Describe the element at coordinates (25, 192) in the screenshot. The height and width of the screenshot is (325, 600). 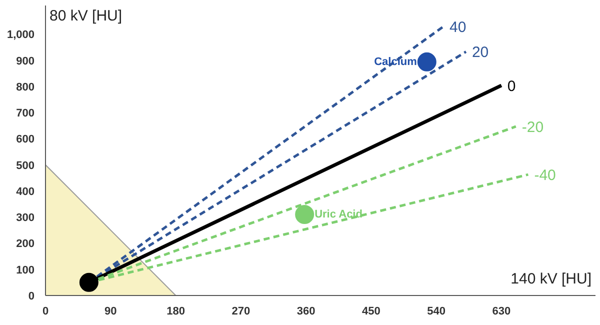
I see `y-tick-label: 400` at that location.